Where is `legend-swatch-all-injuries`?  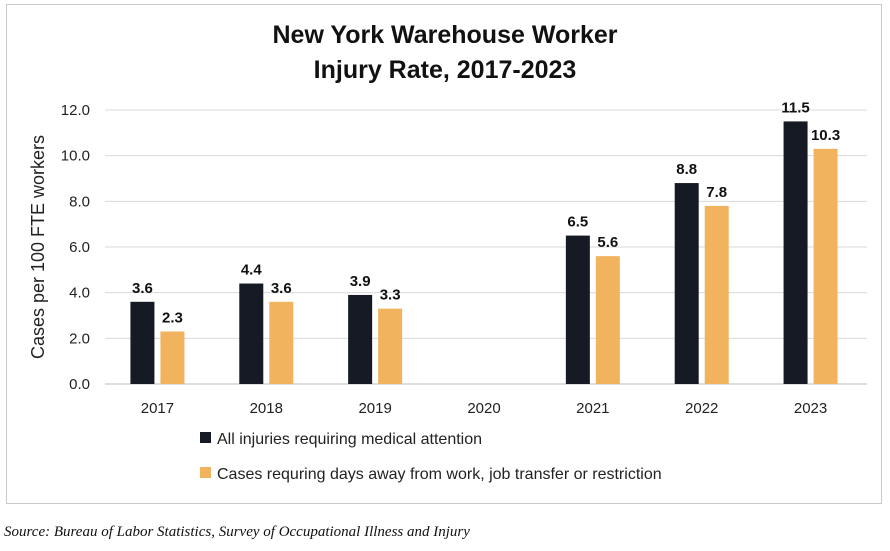
legend-swatch-all-injuries is located at coordinates (205, 437).